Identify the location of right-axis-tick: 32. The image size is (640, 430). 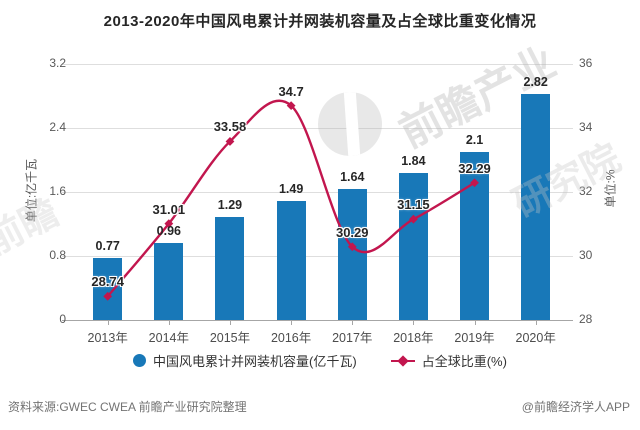
(586, 191).